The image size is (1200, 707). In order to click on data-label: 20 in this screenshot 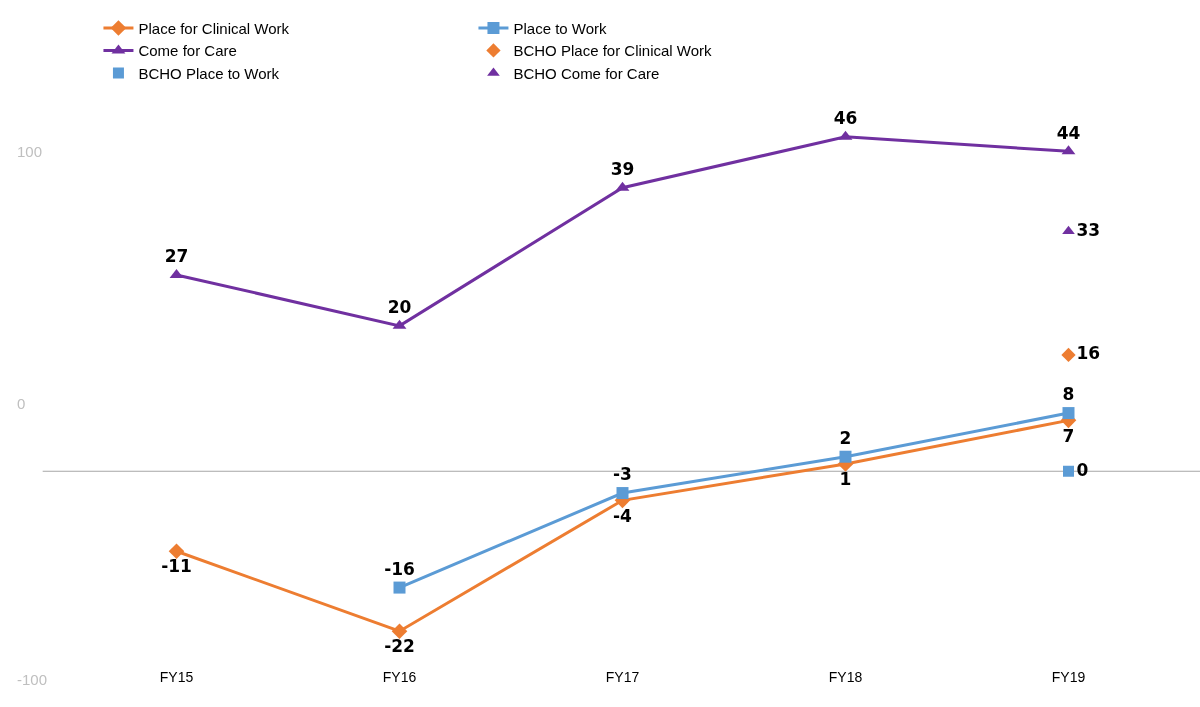, I will do `click(399, 307)`.